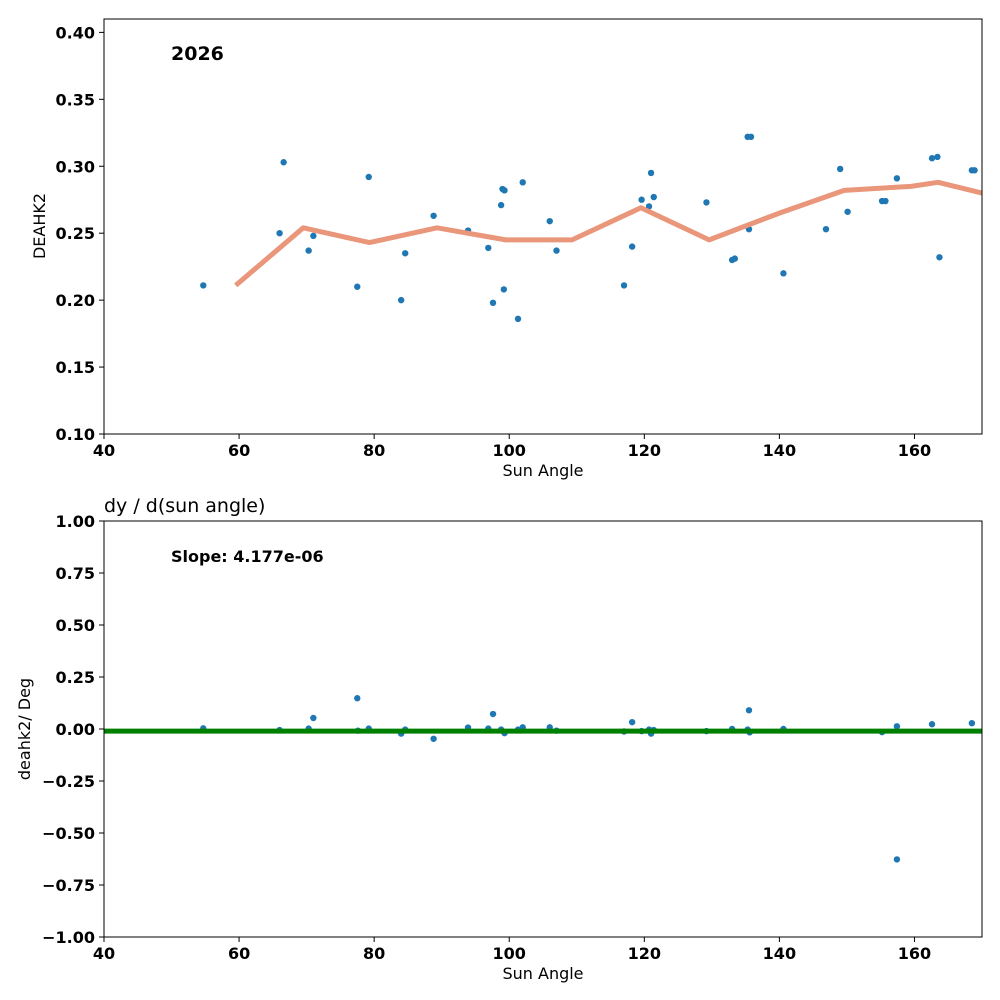 The width and height of the screenshot is (1000, 1000). What do you see at coordinates (542, 973) in the screenshot?
I see `bottom-plot-x-axis-label: Sun Angle` at bounding box center [542, 973].